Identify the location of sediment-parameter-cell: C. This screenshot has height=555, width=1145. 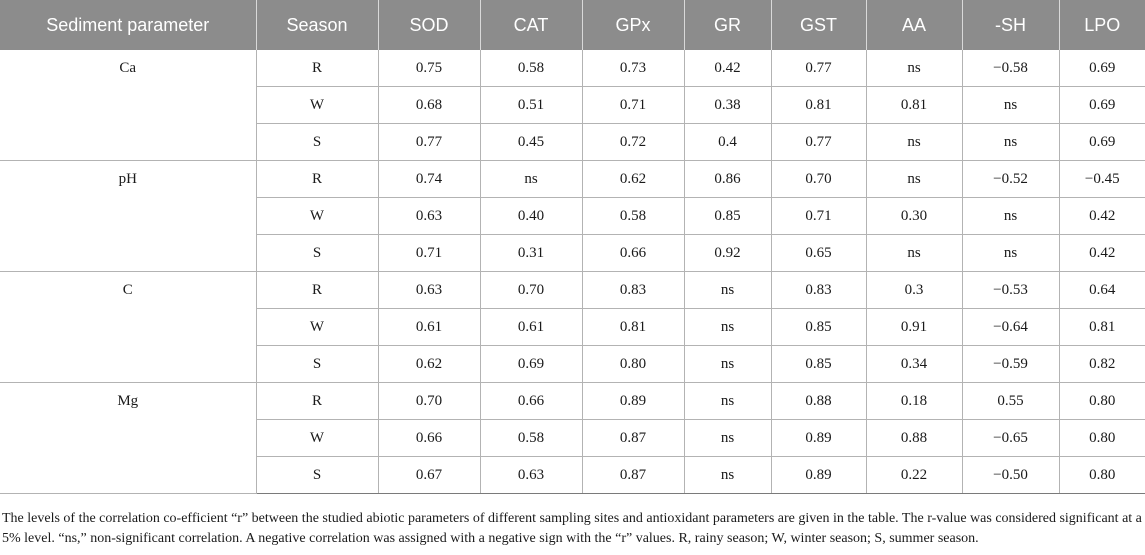
(128, 327).